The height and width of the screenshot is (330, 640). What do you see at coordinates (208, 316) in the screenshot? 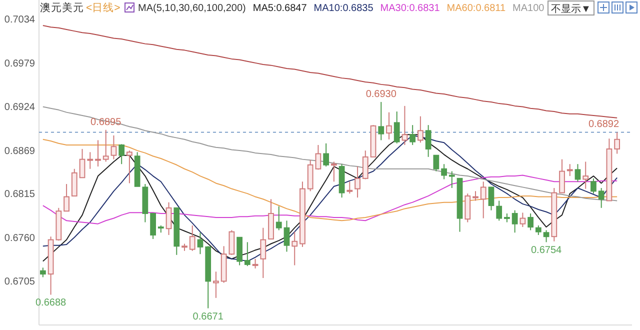
I see `annotation: 0.6671` at bounding box center [208, 316].